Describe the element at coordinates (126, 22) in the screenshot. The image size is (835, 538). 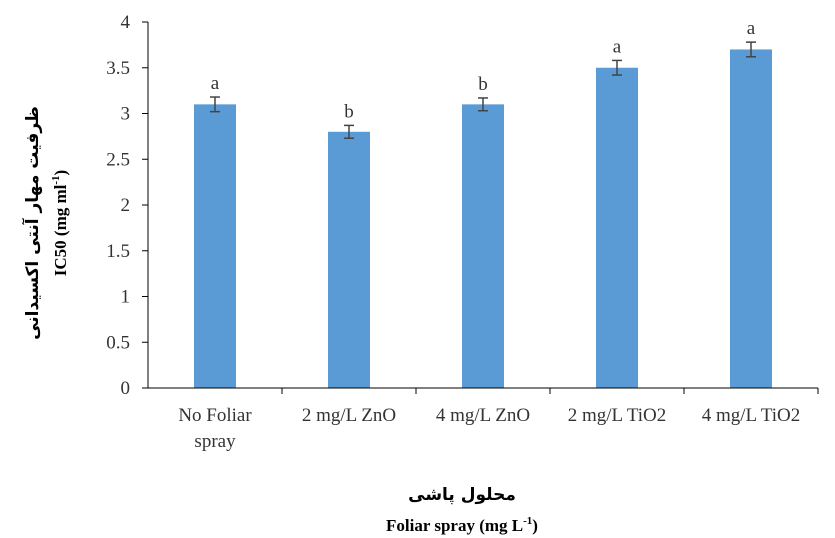
I see `y-tick-label: 4` at that location.